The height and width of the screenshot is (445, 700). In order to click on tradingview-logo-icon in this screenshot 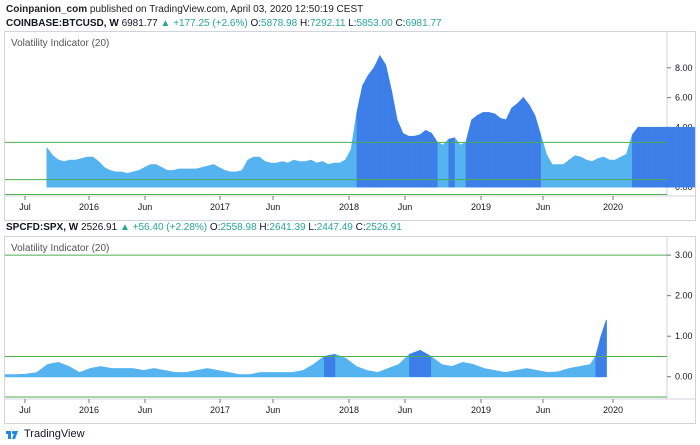, I will do `click(12, 434)`.